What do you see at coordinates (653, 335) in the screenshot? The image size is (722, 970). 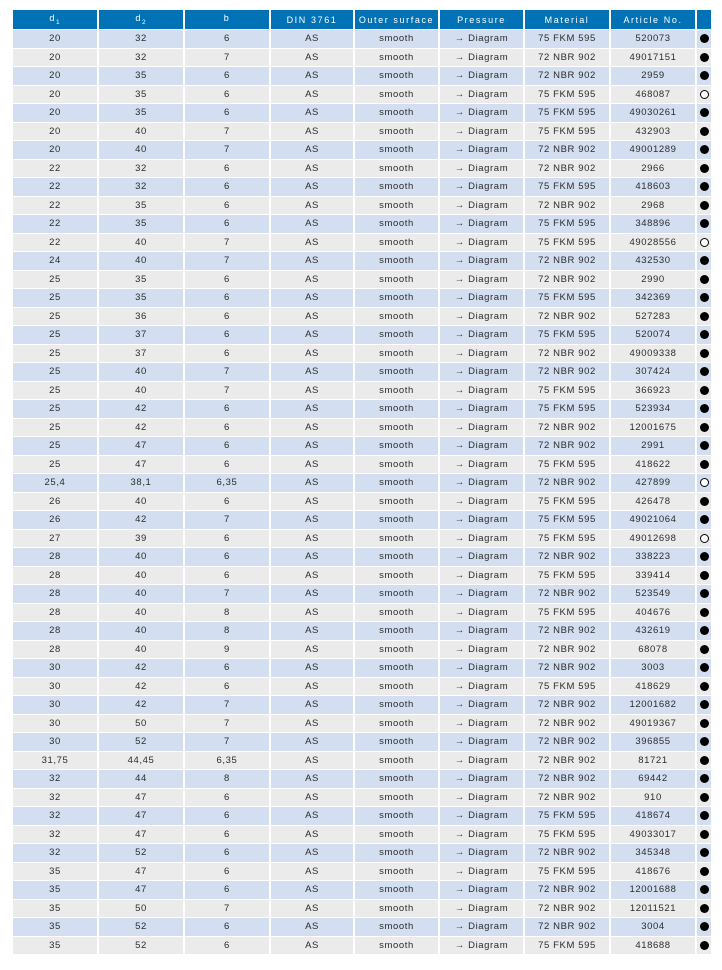 I see `cell-article-no: 520074` at bounding box center [653, 335].